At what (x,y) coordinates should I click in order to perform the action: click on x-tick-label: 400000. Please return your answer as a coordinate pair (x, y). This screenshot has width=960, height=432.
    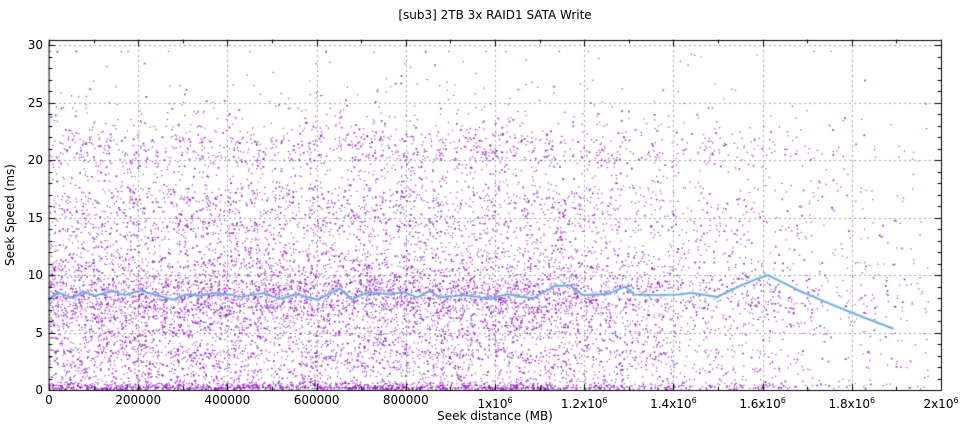
    Looking at the image, I should click on (227, 400).